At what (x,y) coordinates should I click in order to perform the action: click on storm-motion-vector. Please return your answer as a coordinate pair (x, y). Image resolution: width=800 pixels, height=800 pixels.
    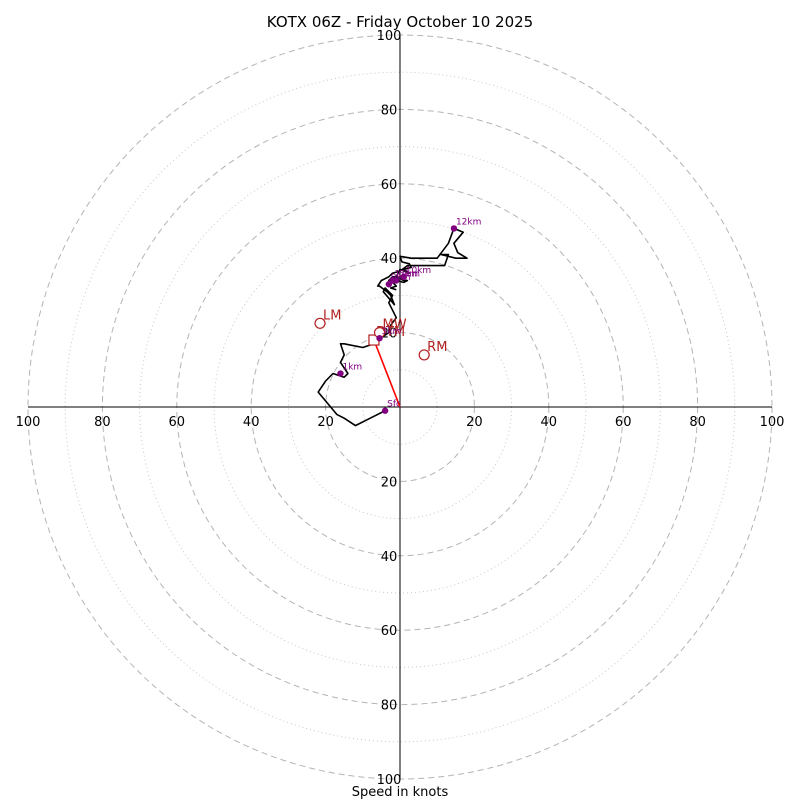
    Looking at the image, I should click on (387, 373).